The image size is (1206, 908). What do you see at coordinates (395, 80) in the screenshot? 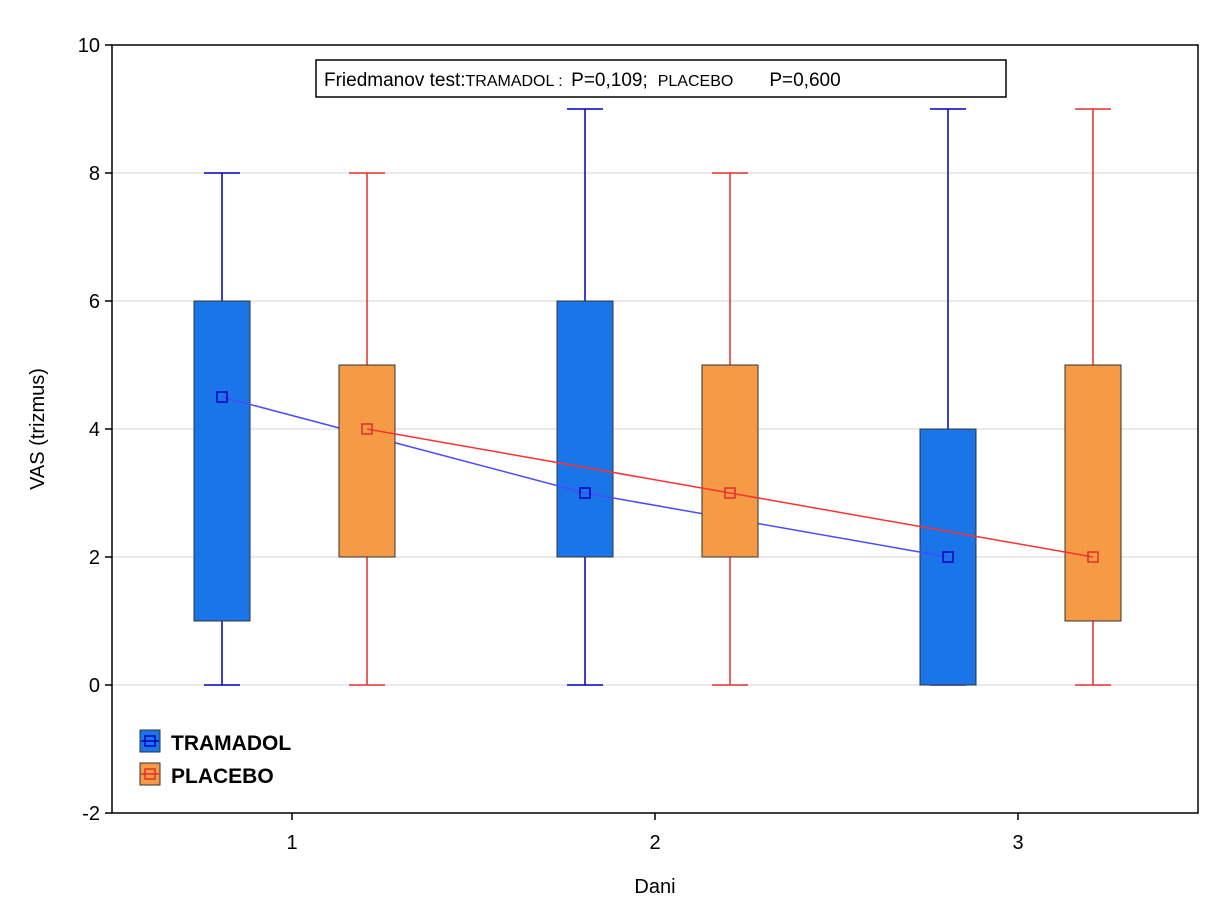
I see `annotation-test-label: Friedmanov test:` at bounding box center [395, 80].